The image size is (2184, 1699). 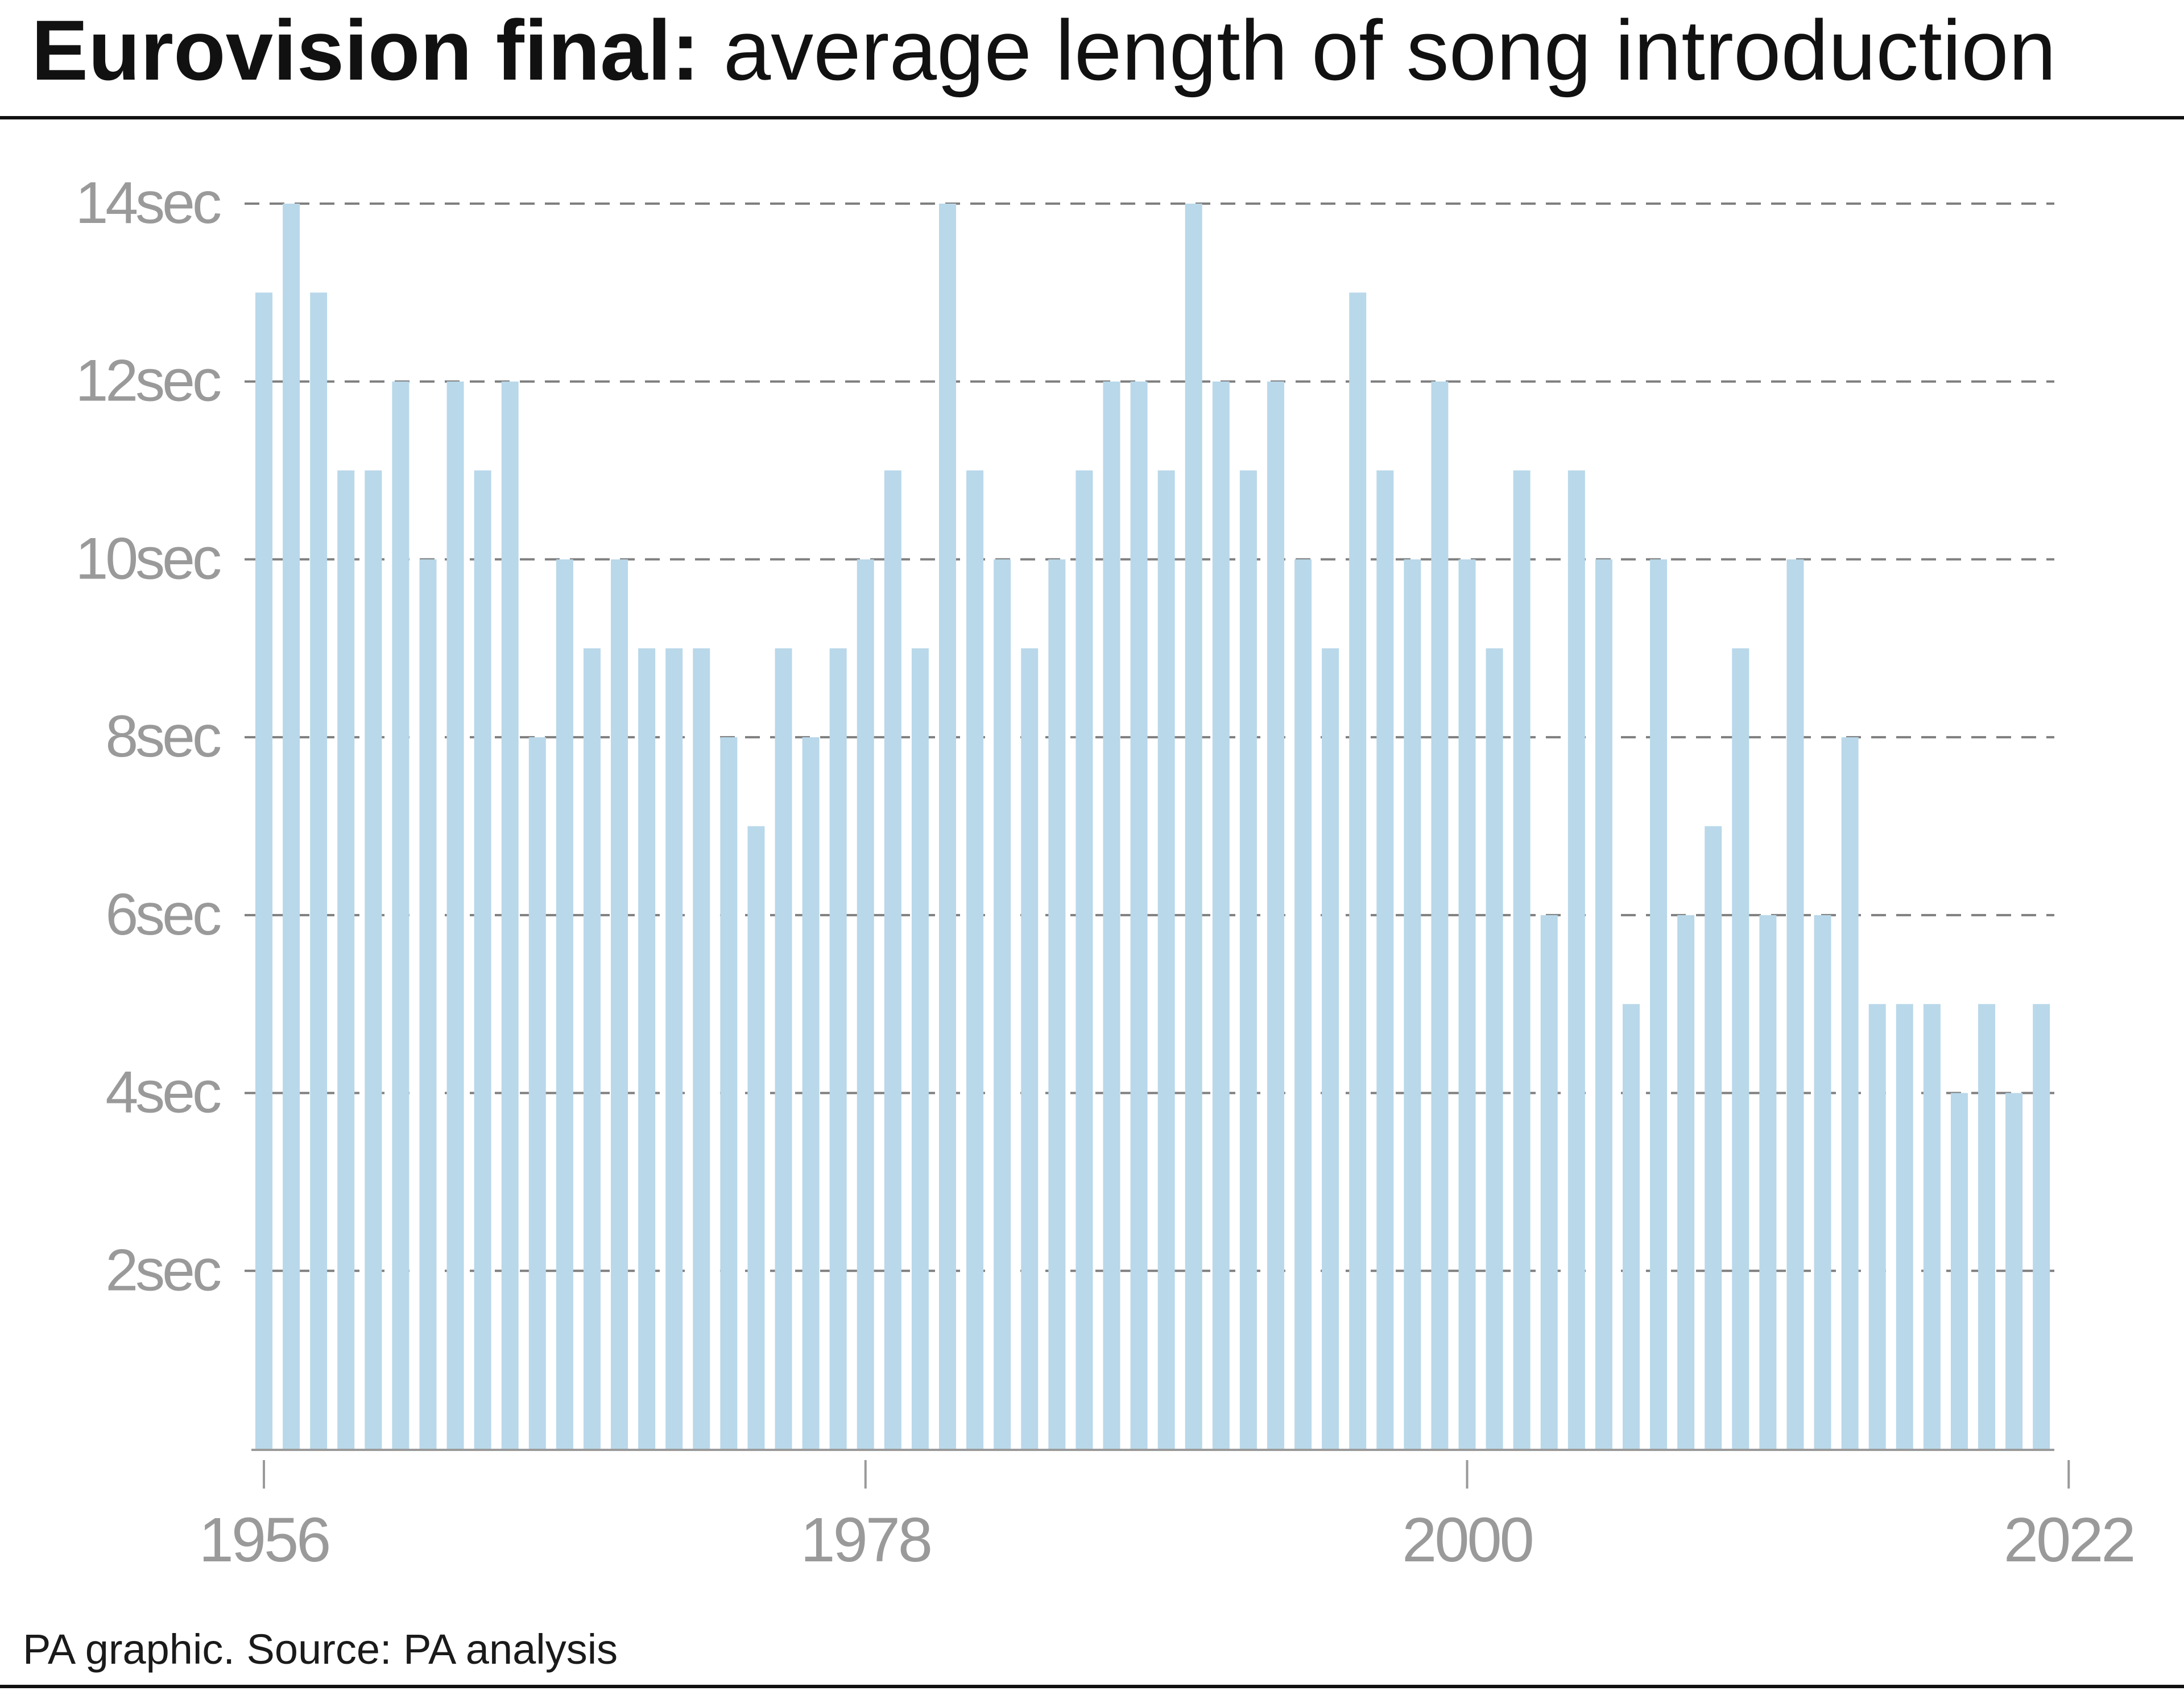 What do you see at coordinates (2014, 1271) in the screenshot?
I see `bar-2020` at bounding box center [2014, 1271].